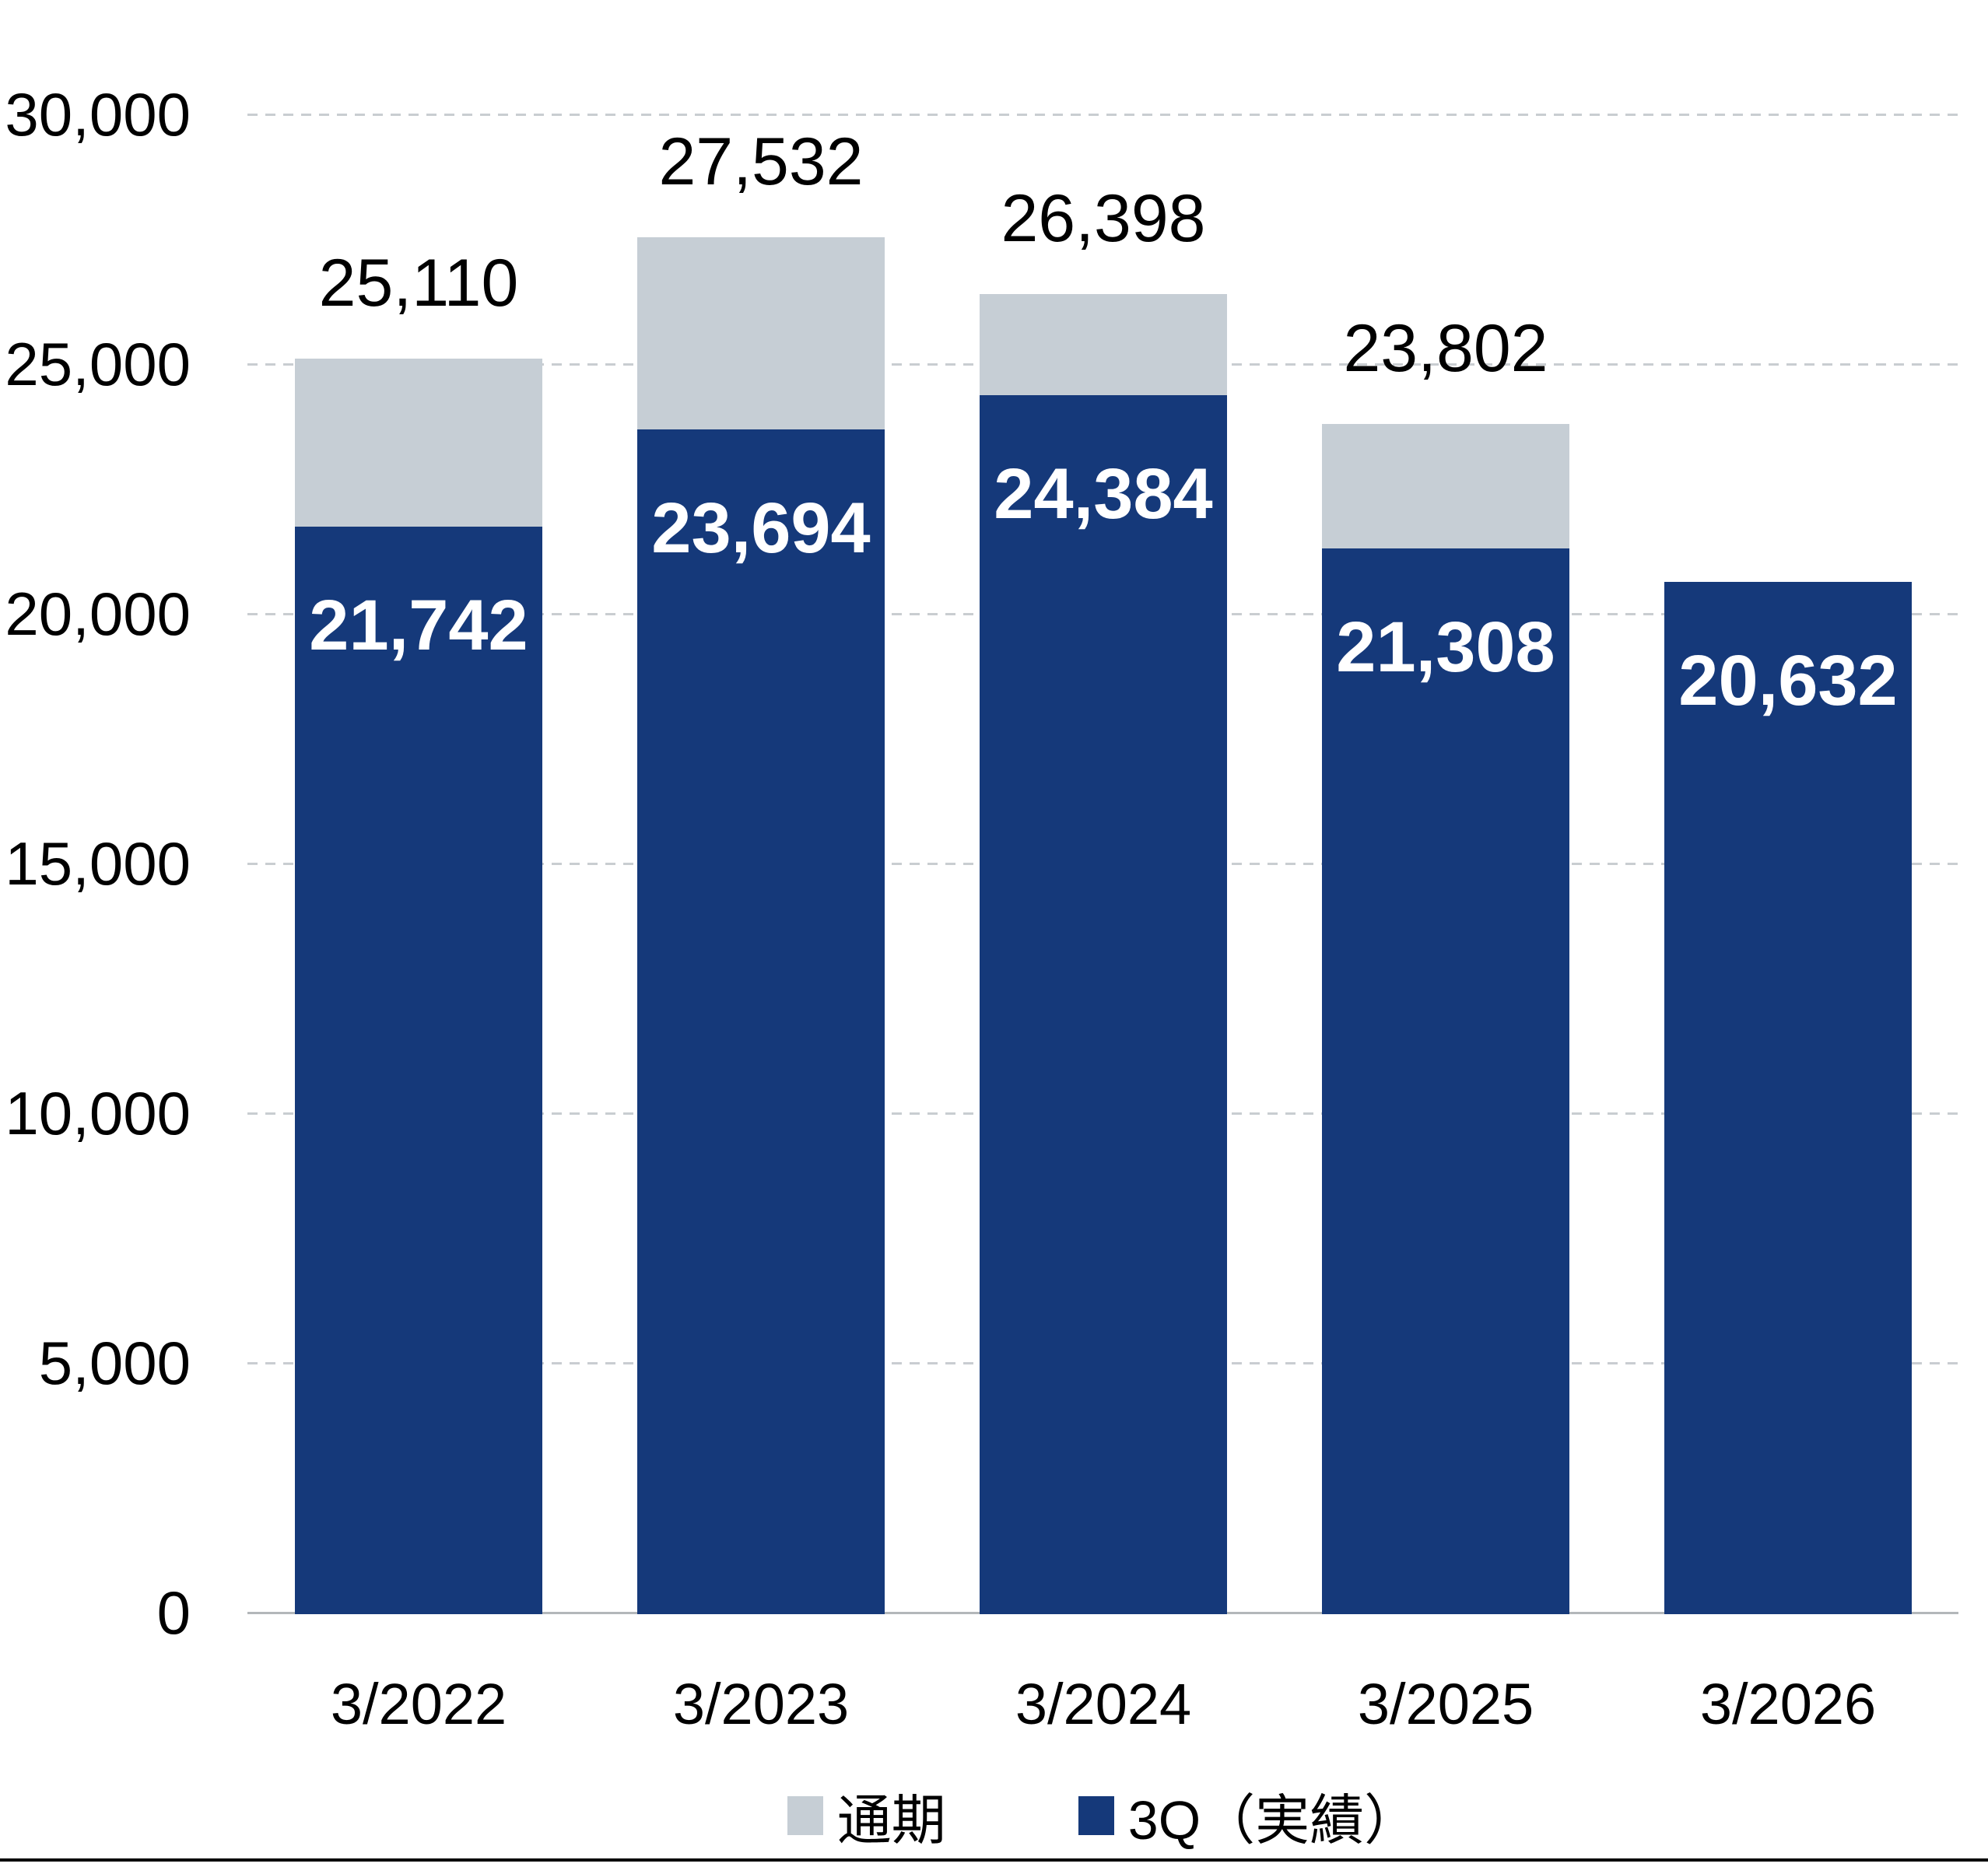 Image resolution: width=1988 pixels, height=1867 pixels. Describe the element at coordinates (418, 283) in the screenshot. I see `bar-total-label: 25,110` at that location.